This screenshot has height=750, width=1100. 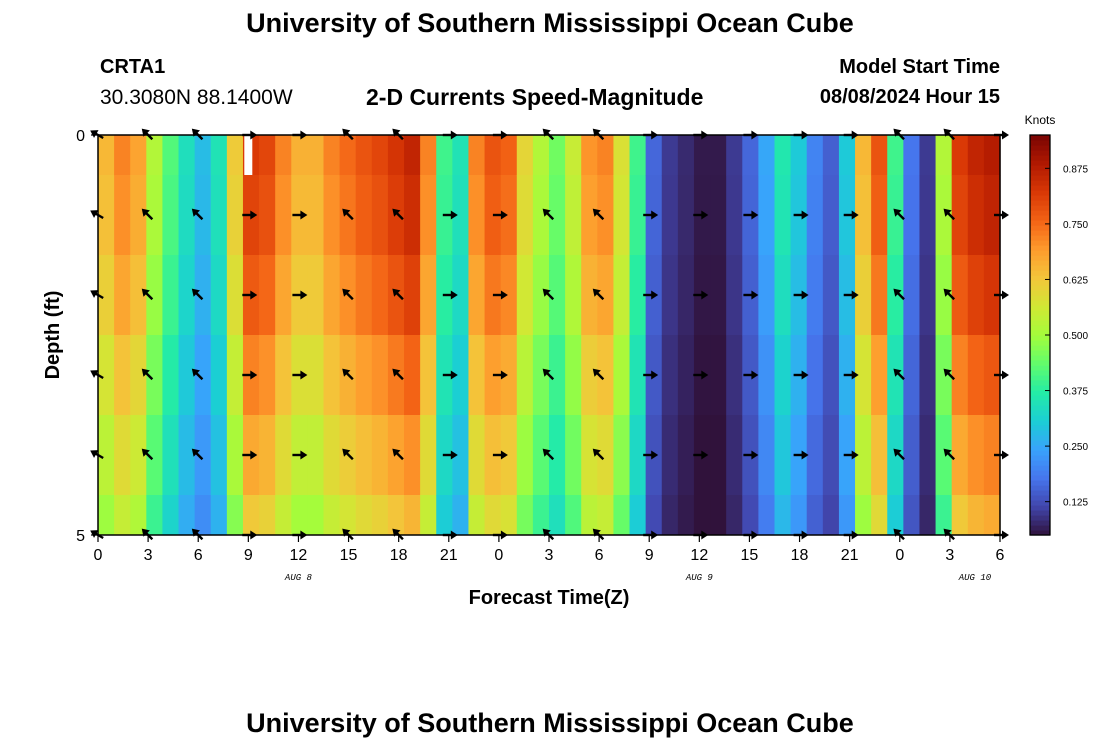 What do you see at coordinates (133, 67) in the screenshot?
I see `station-id: CRTA1` at bounding box center [133, 67].